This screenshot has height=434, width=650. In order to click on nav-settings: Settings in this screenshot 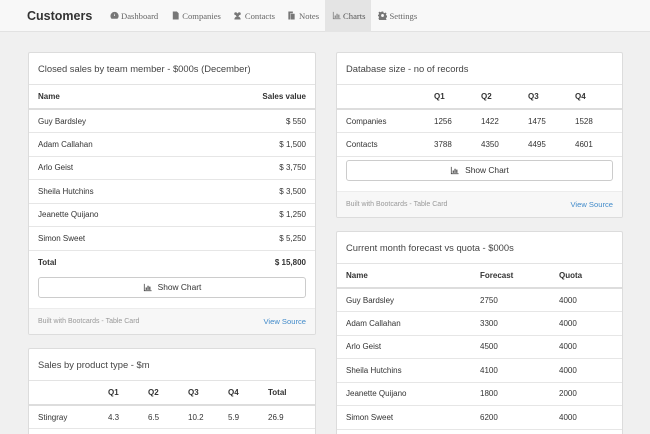, I will do `click(397, 16)`.